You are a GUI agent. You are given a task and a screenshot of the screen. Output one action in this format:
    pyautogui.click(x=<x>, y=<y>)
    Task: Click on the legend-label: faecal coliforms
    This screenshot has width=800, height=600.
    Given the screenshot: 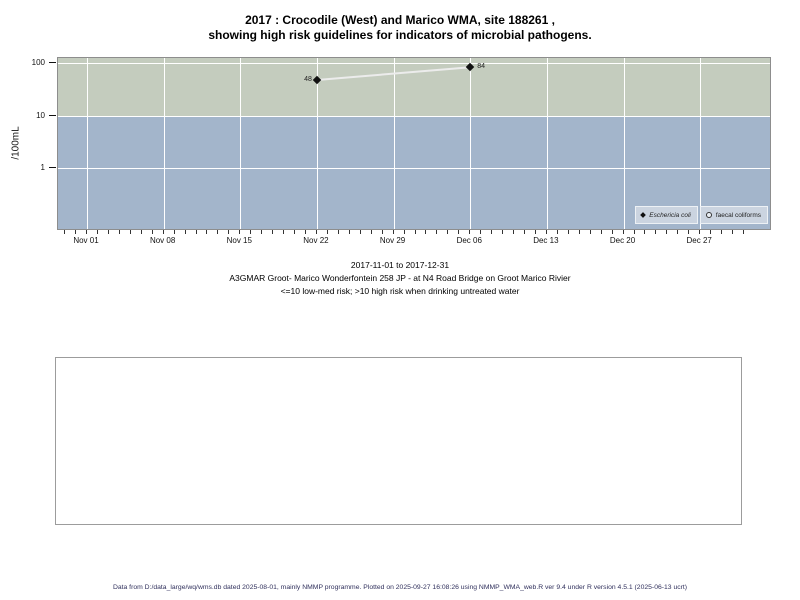 What is the action you would take?
    pyautogui.click(x=738, y=215)
    